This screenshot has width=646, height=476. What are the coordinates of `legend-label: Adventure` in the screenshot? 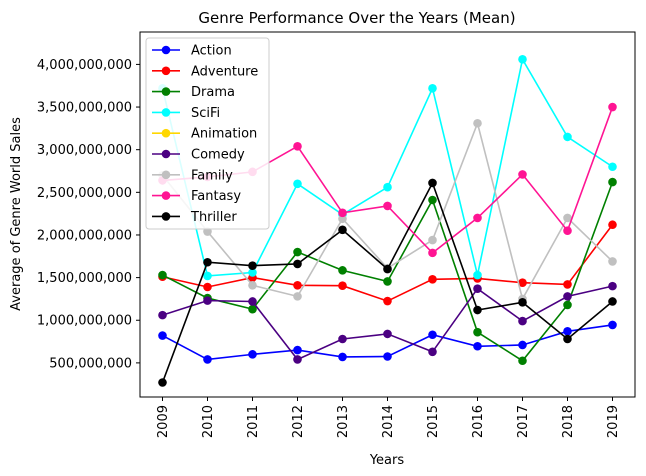 It's located at (224, 71).